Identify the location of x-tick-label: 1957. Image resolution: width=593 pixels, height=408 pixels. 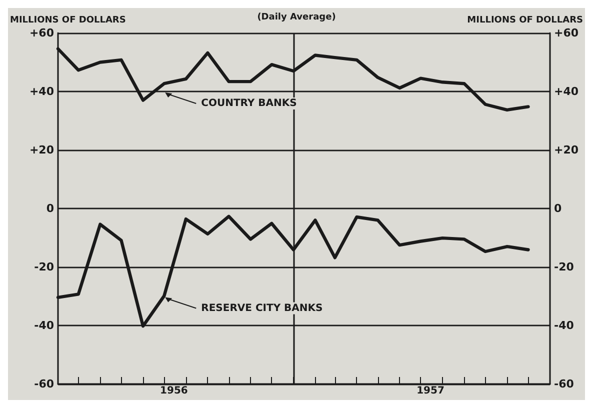
(430, 391).